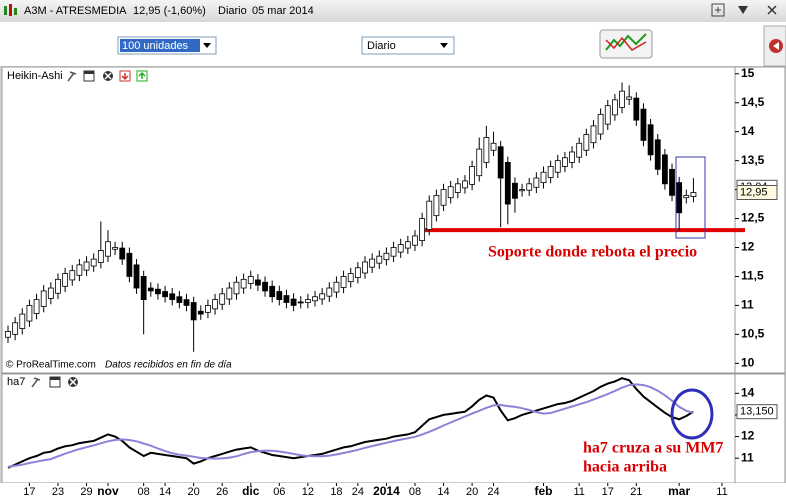  I want to click on y-tick-label: 11, so click(747, 457).